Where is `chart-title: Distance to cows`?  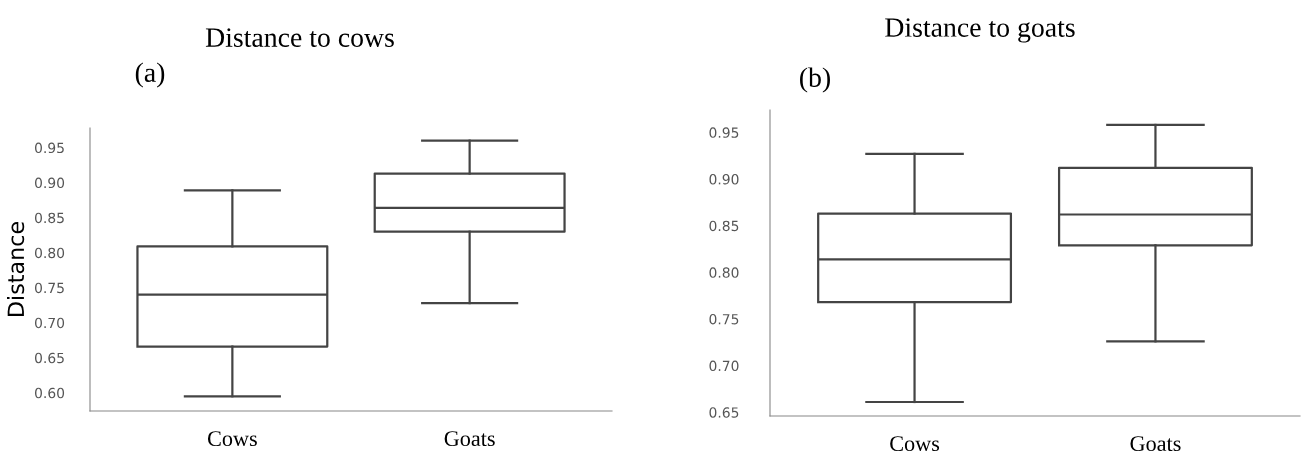
chart-title: Distance to cows is located at coordinates (299, 37).